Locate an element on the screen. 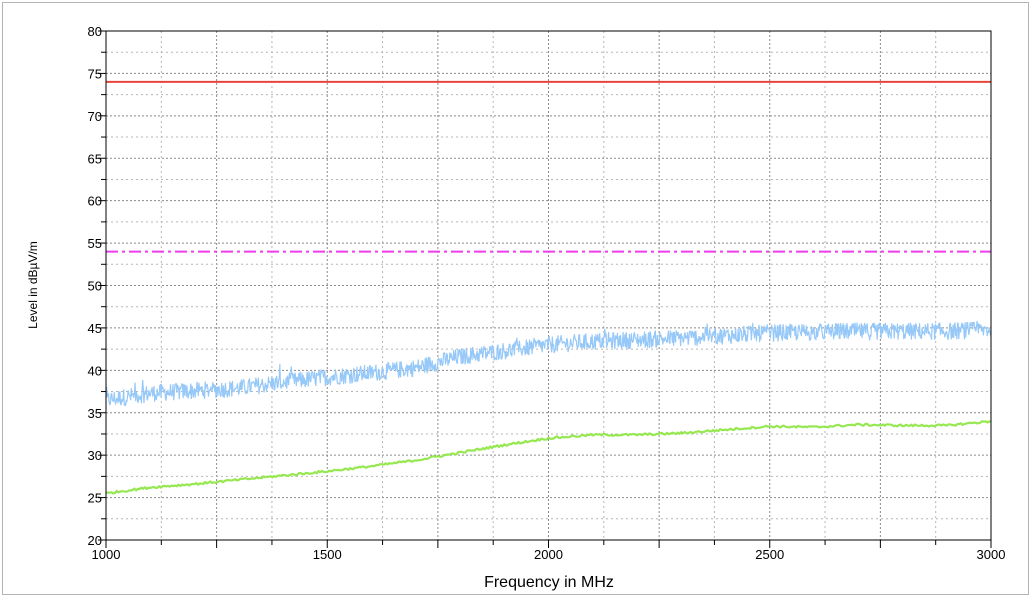  y-tick-label: 50 is located at coordinates (95, 286).